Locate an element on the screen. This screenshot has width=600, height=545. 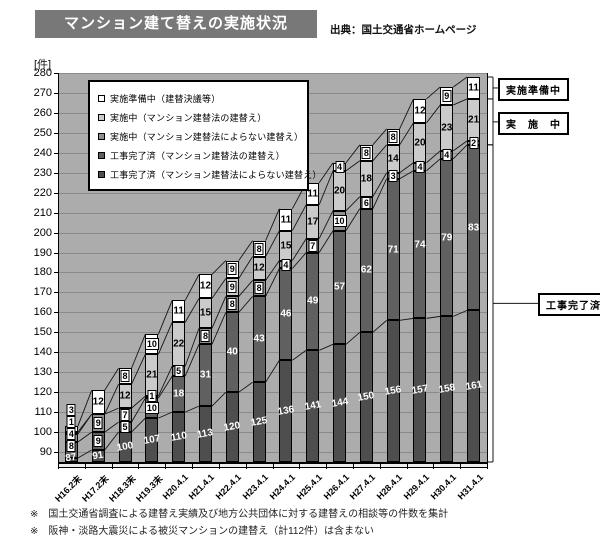
y-axis-tick-label: 200 is located at coordinates (42, 232).